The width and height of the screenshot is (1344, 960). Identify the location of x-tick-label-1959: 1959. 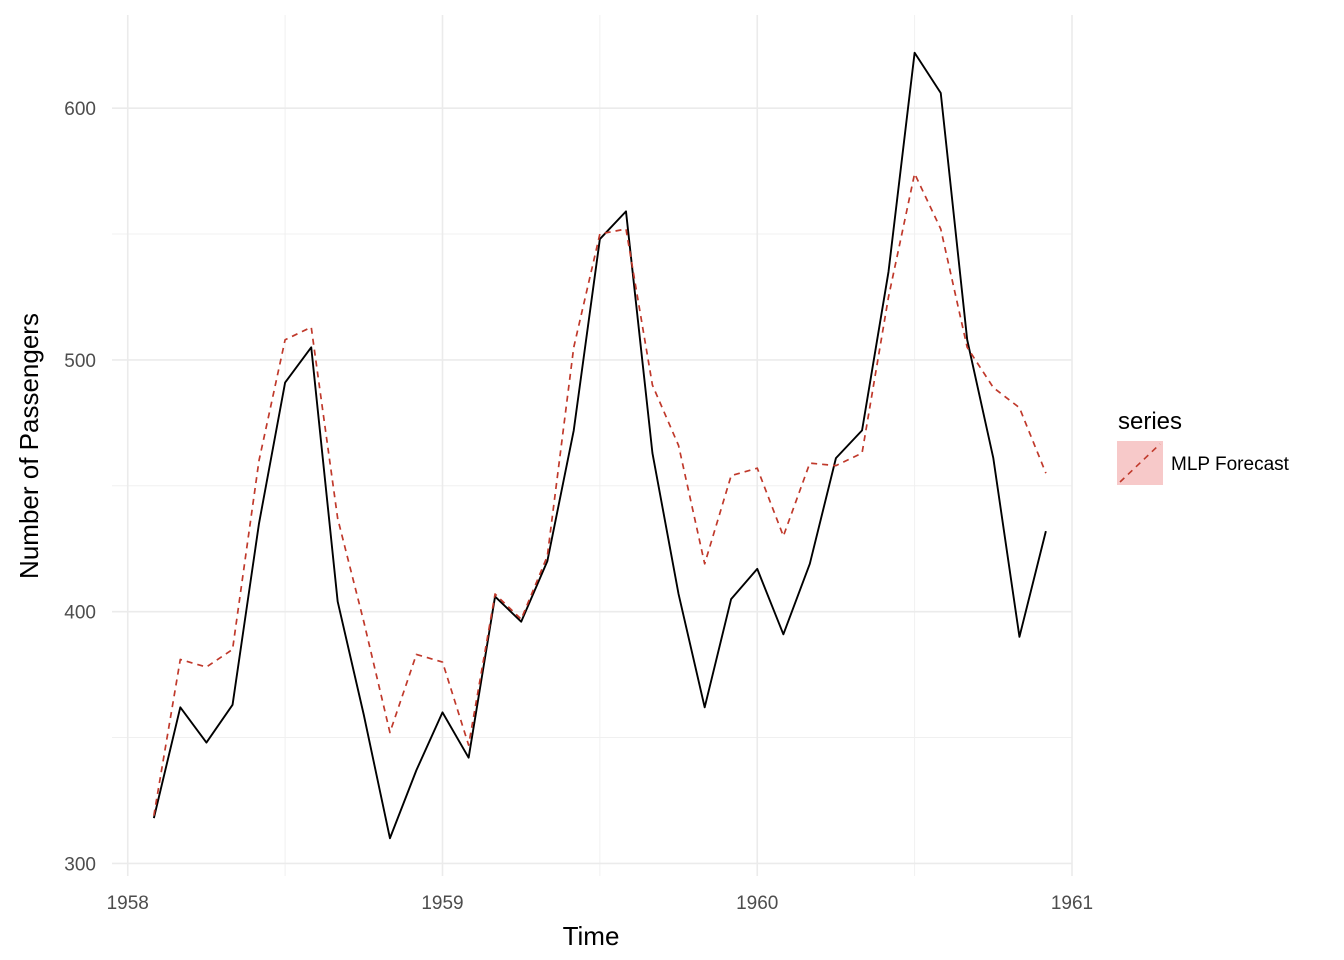
(442, 903).